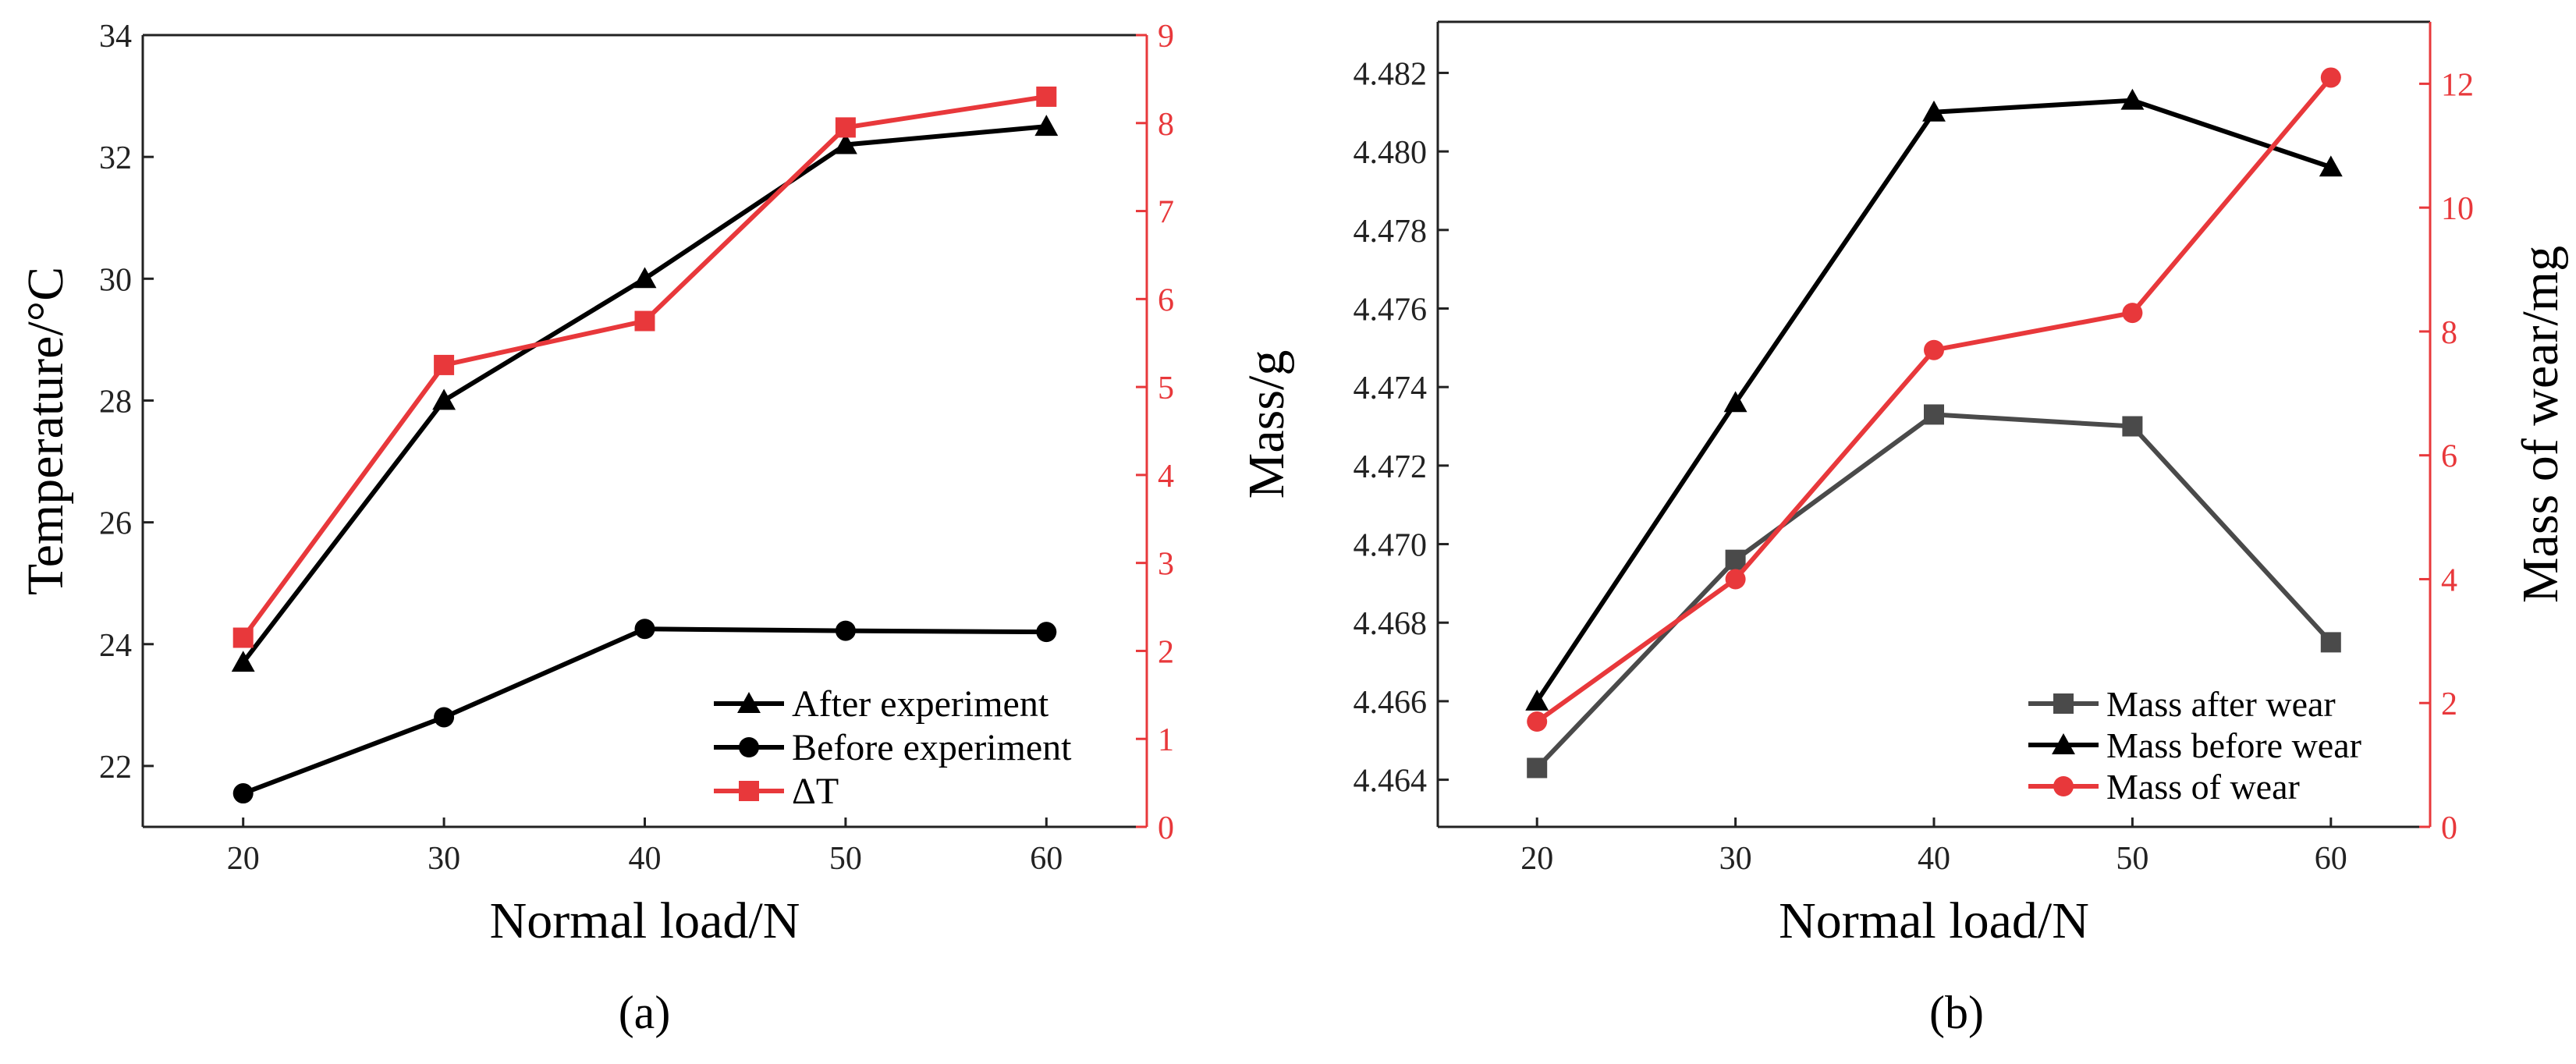 The height and width of the screenshot is (1064, 2576). Describe the element at coordinates (2233, 745) in the screenshot. I see `legend-label: Mass before wear` at that location.